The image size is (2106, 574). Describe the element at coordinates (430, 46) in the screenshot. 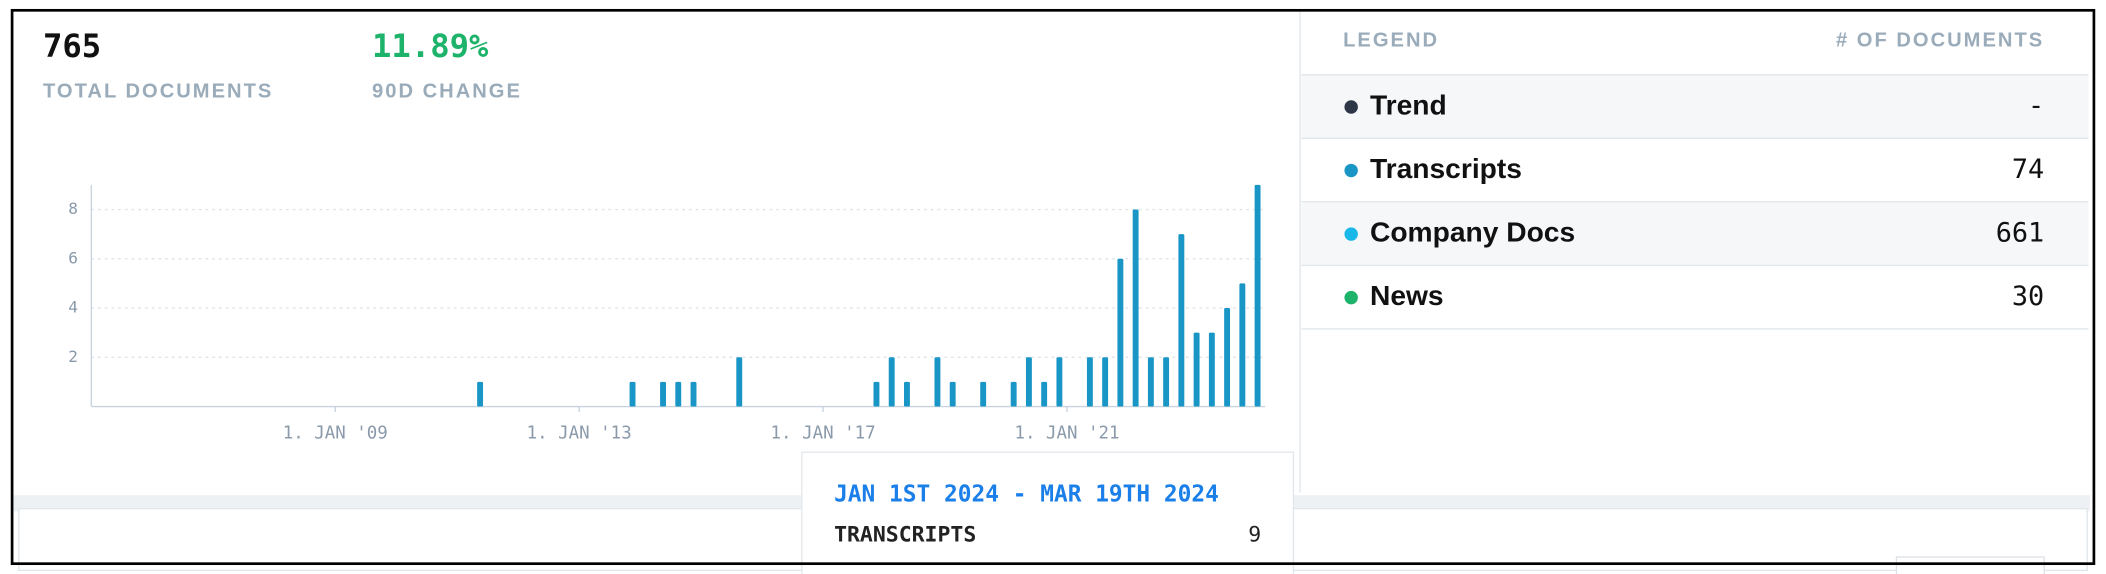

I see `stat-change: 11.89%` at that location.